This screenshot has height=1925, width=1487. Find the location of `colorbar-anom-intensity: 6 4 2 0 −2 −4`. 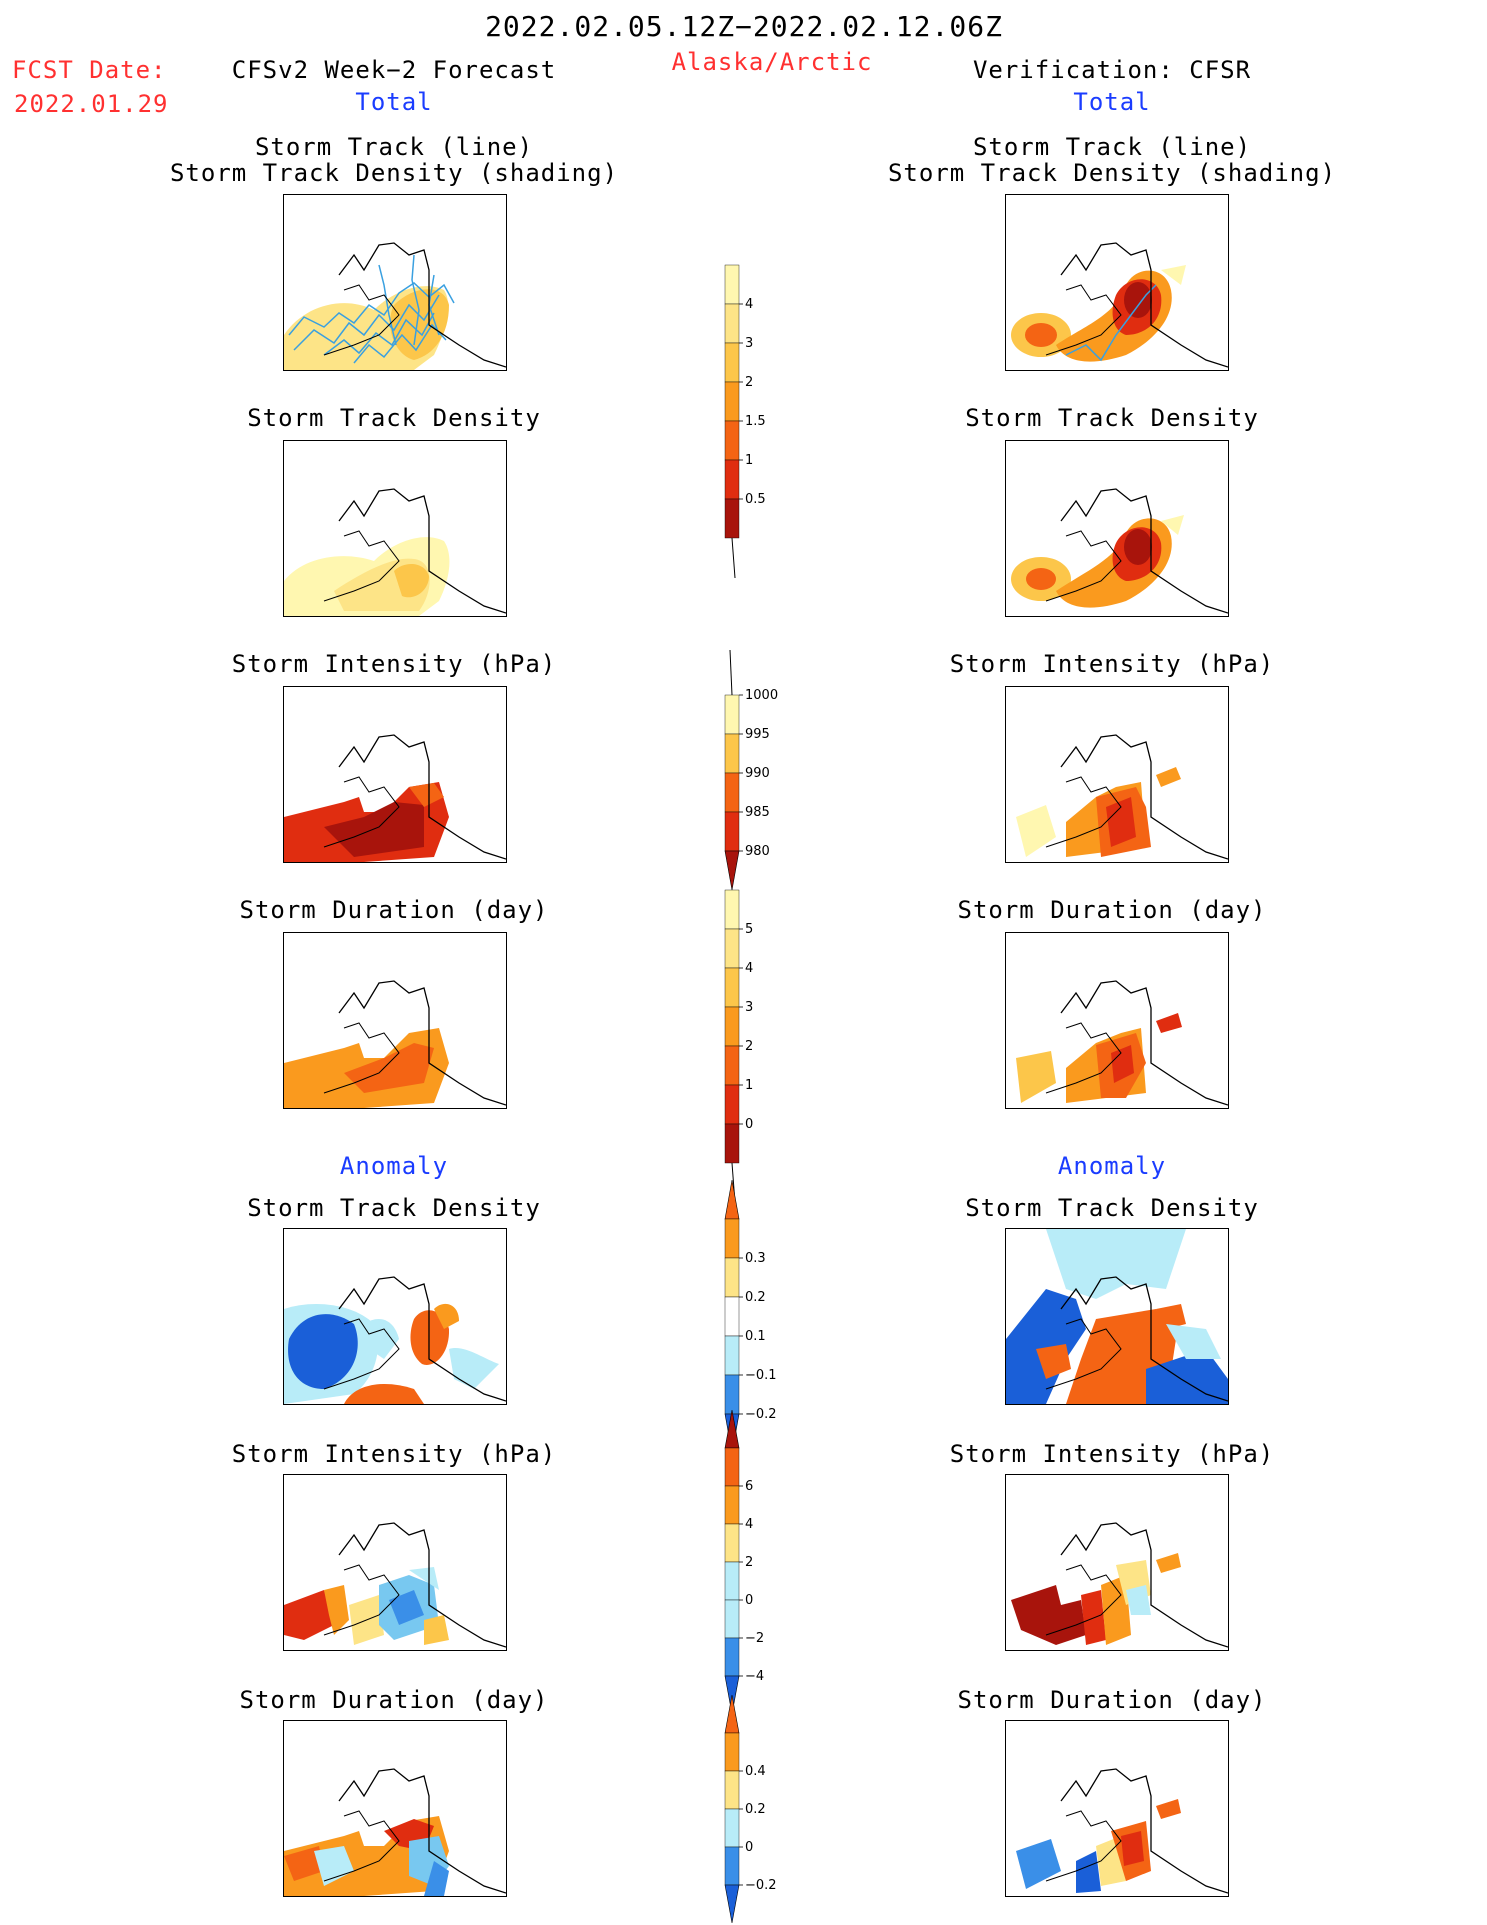

colorbar-anom-intensity: 6 4 2 0 −2 −4 is located at coordinates (729, 1564).